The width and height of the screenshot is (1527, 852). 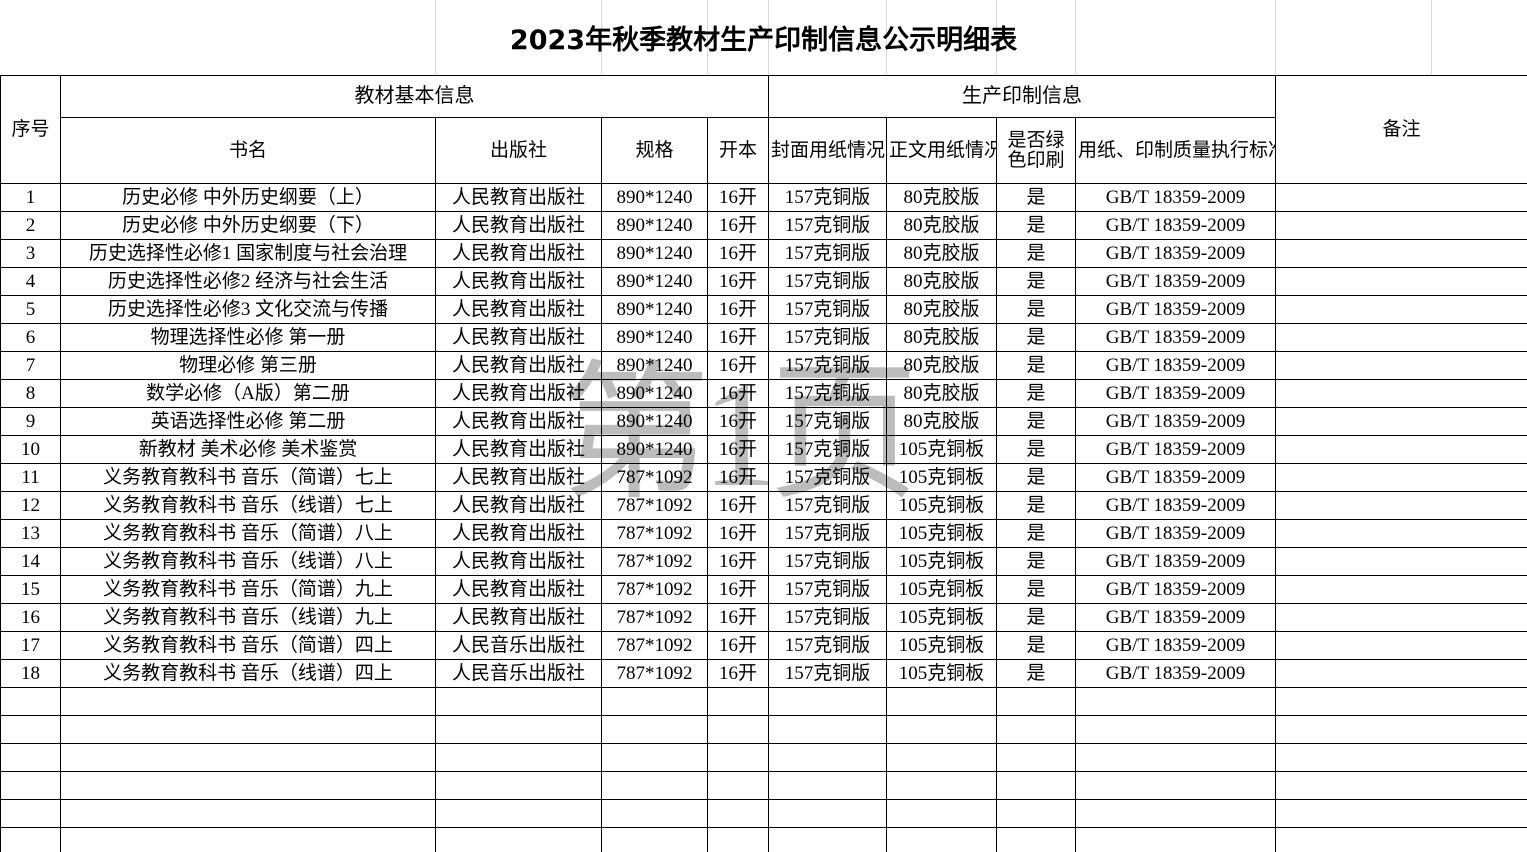 I want to click on cell-index: 9, so click(x=30, y=421).